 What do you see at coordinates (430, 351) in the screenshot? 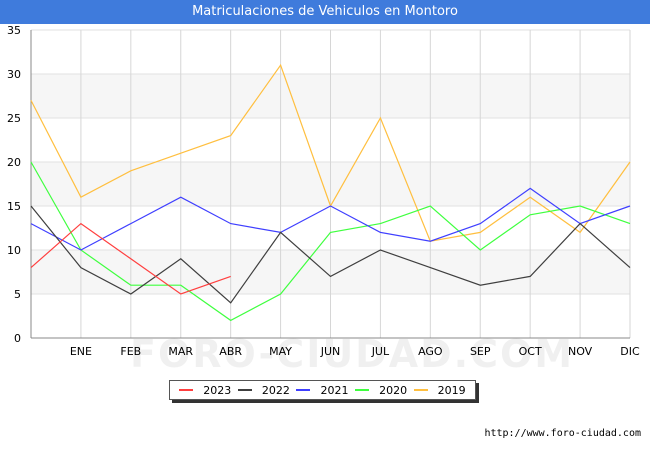
I see `x-tick-label: AGO` at bounding box center [430, 351].